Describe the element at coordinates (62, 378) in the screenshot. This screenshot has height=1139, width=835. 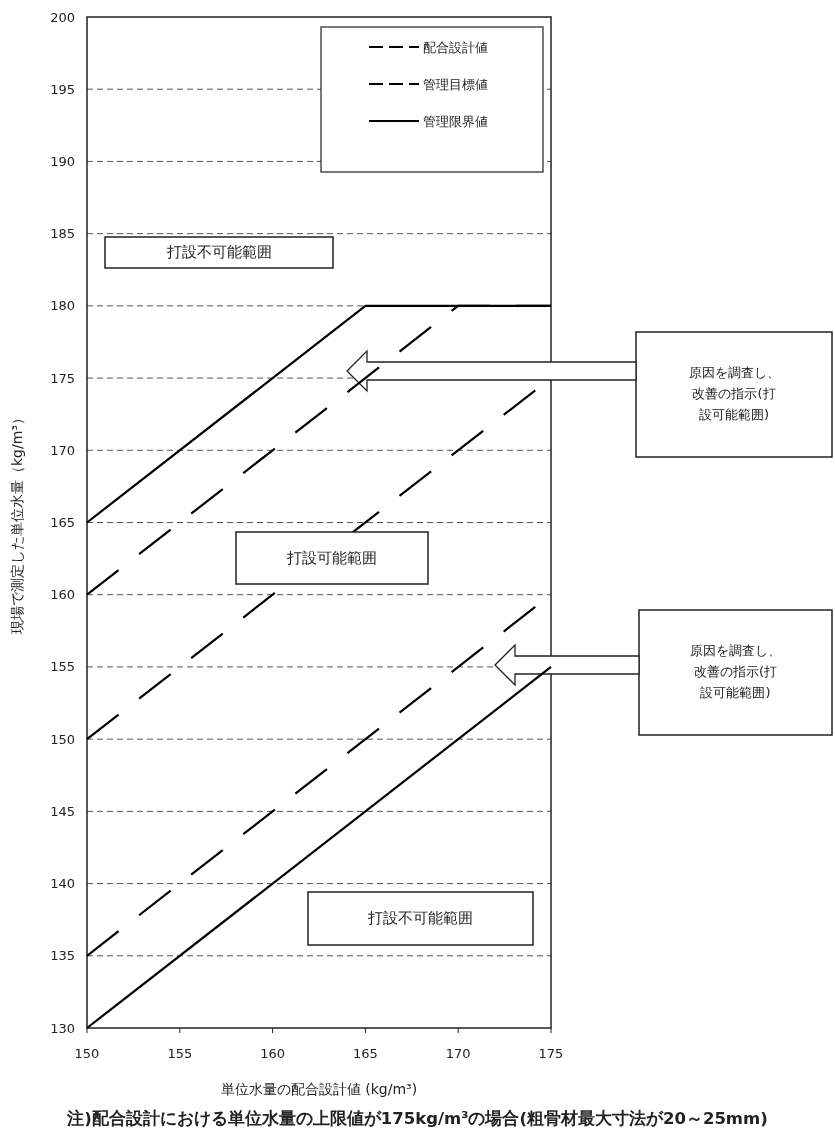
I see `y-tick-label: 175` at that location.